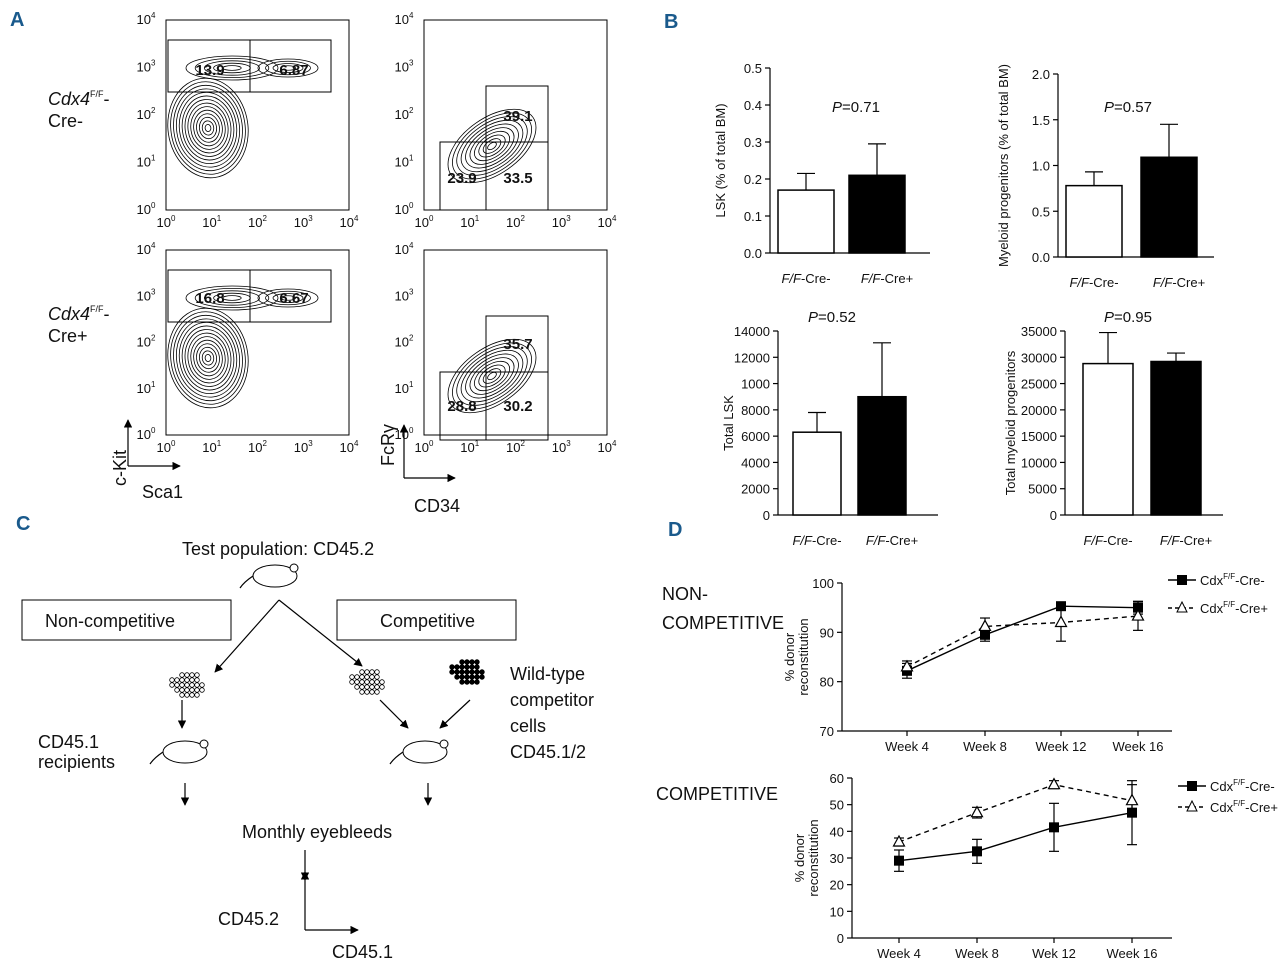 This screenshot has width=1280, height=975. What do you see at coordinates (752, 331) in the screenshot?
I see `bar-ytick-label: 14000` at bounding box center [752, 331].